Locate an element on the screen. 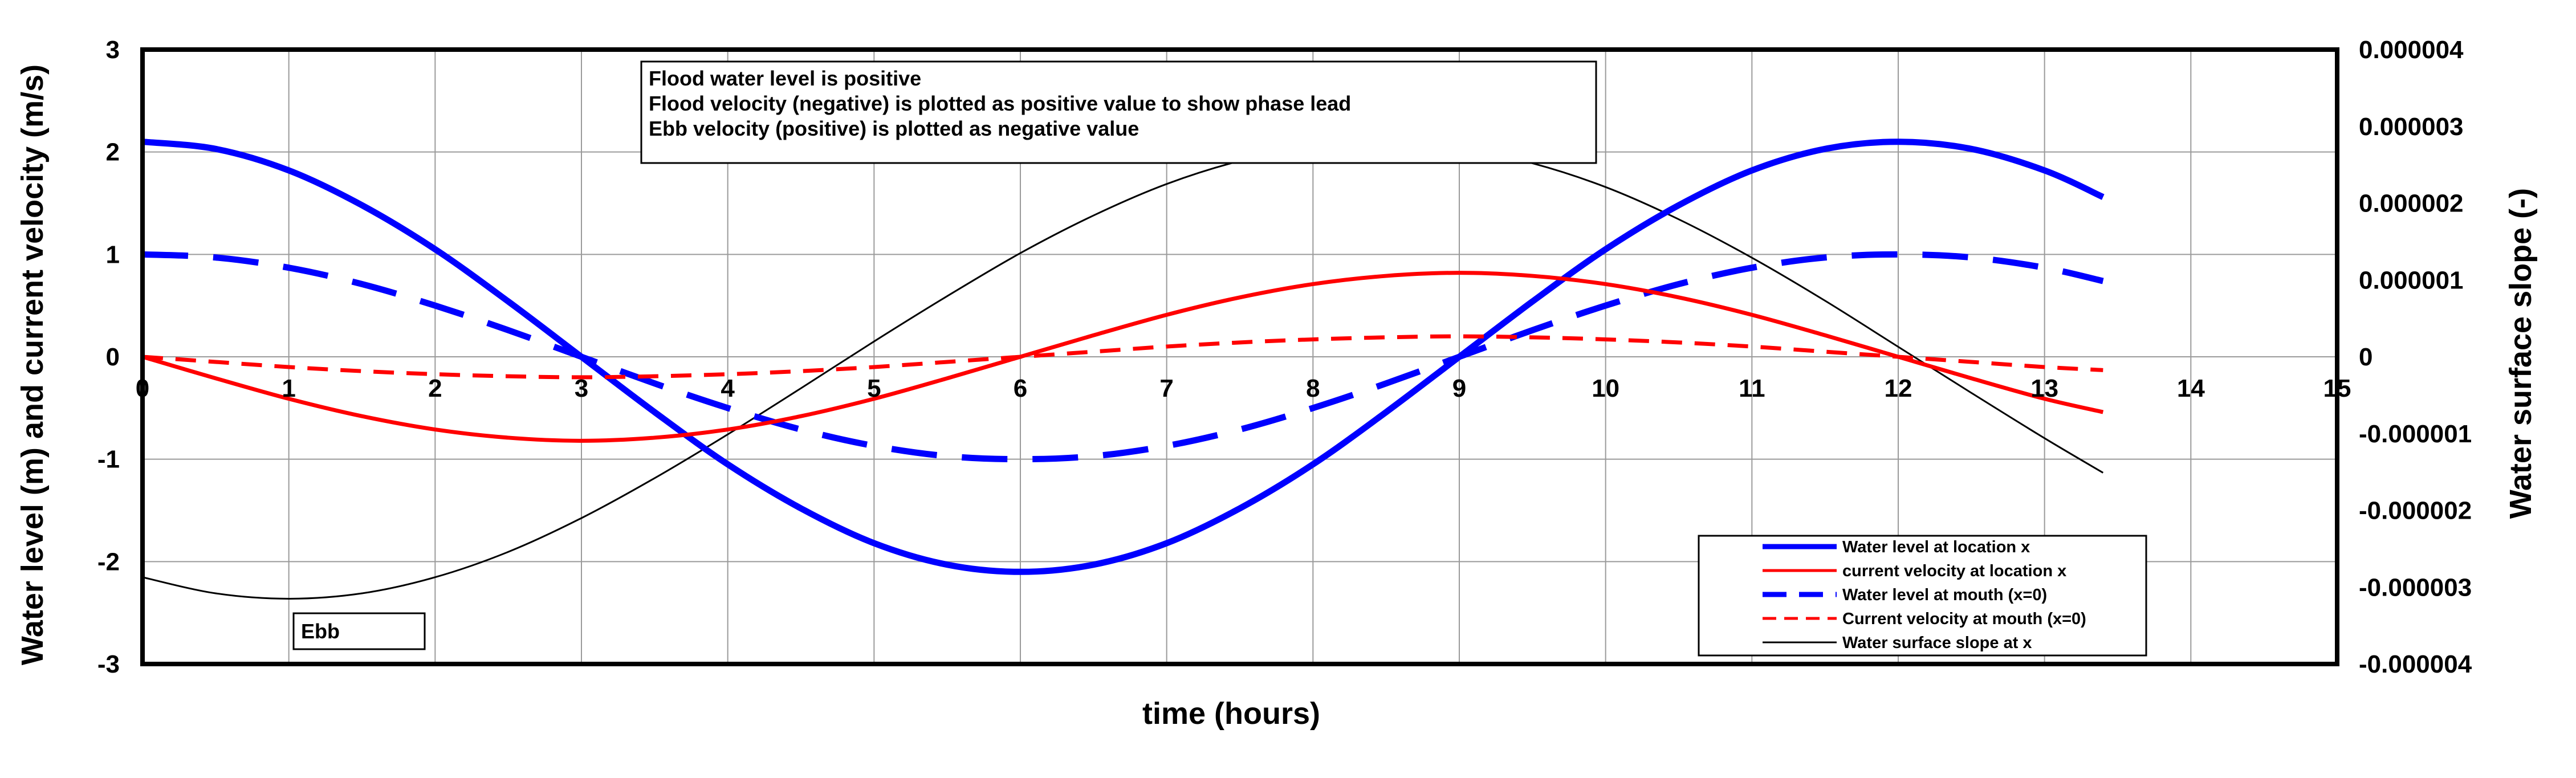  ebb-label: Ebb is located at coordinates (320, 631).